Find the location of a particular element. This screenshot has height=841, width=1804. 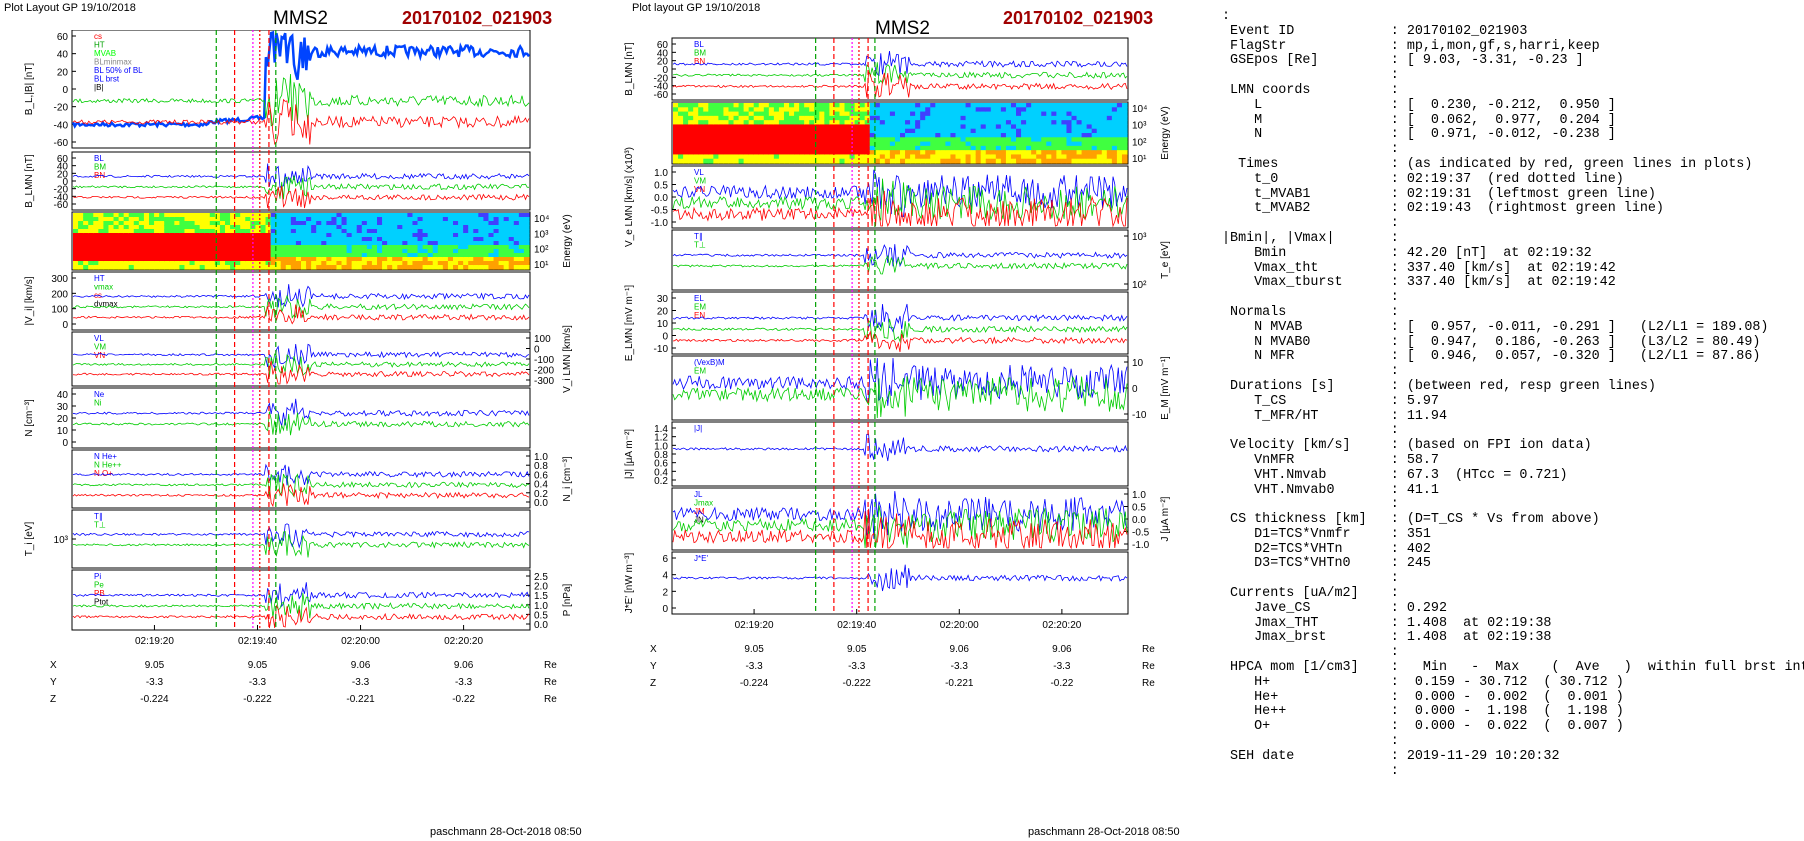

info-key: : is located at coordinates (1306, 16).